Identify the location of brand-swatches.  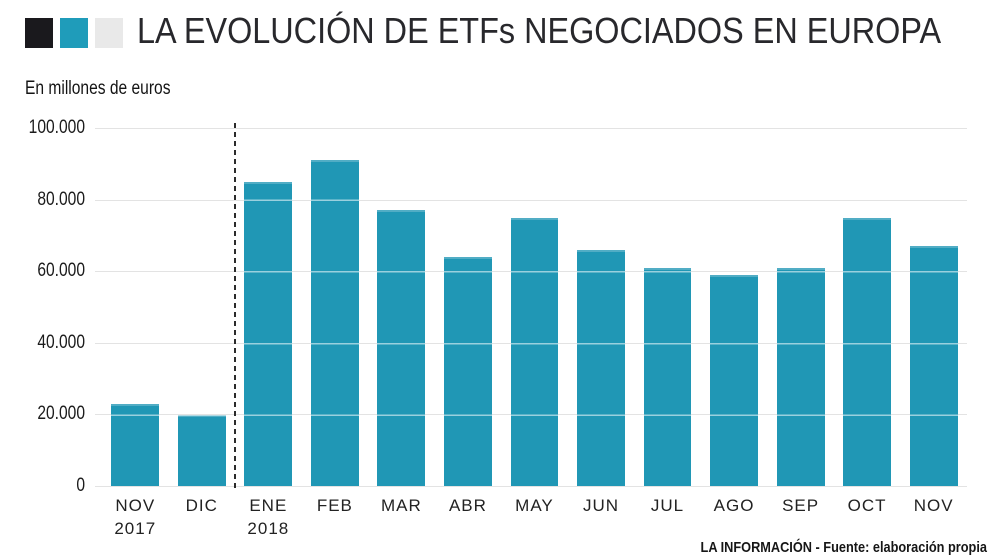
(74, 33).